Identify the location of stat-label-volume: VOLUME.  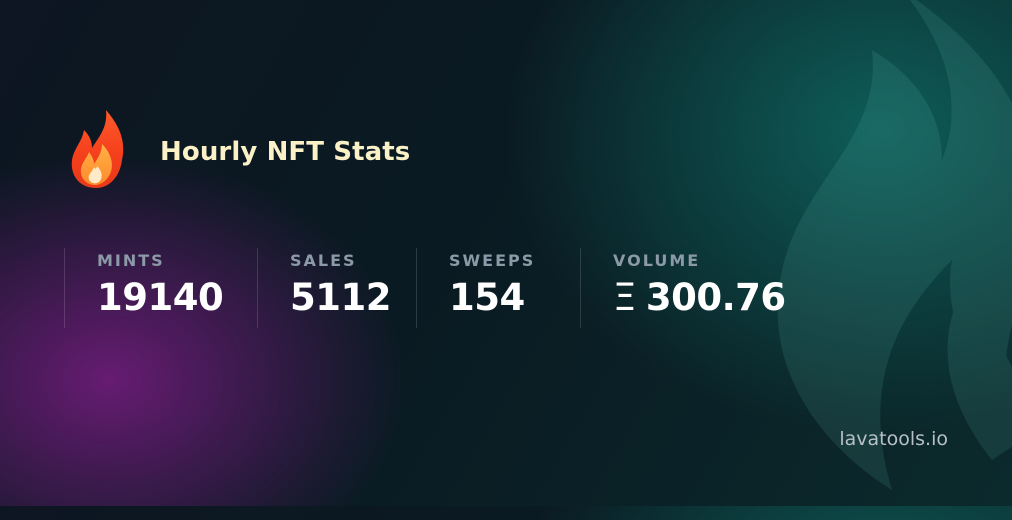
(657, 260).